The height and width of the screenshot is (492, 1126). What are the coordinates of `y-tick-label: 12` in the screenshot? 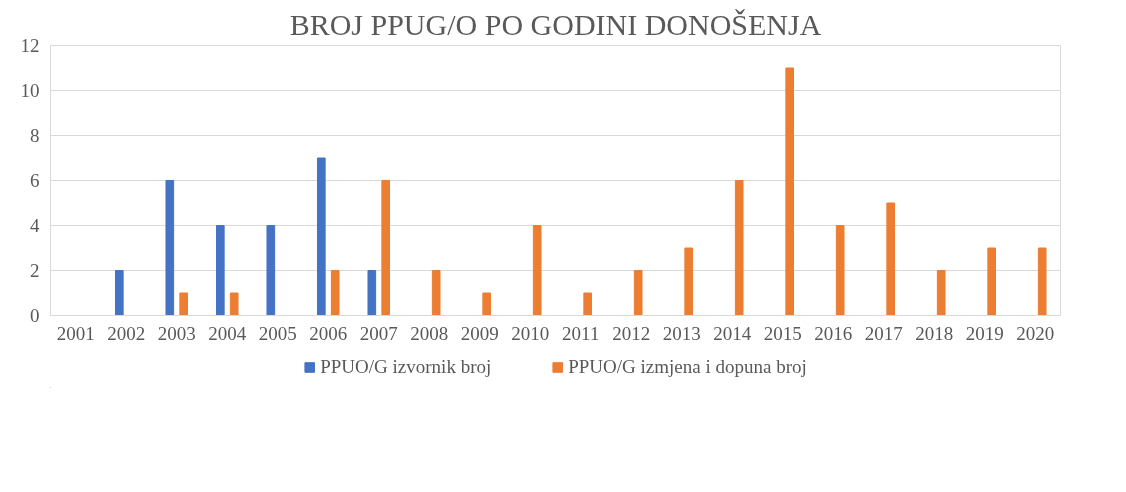 It's located at (30, 45).